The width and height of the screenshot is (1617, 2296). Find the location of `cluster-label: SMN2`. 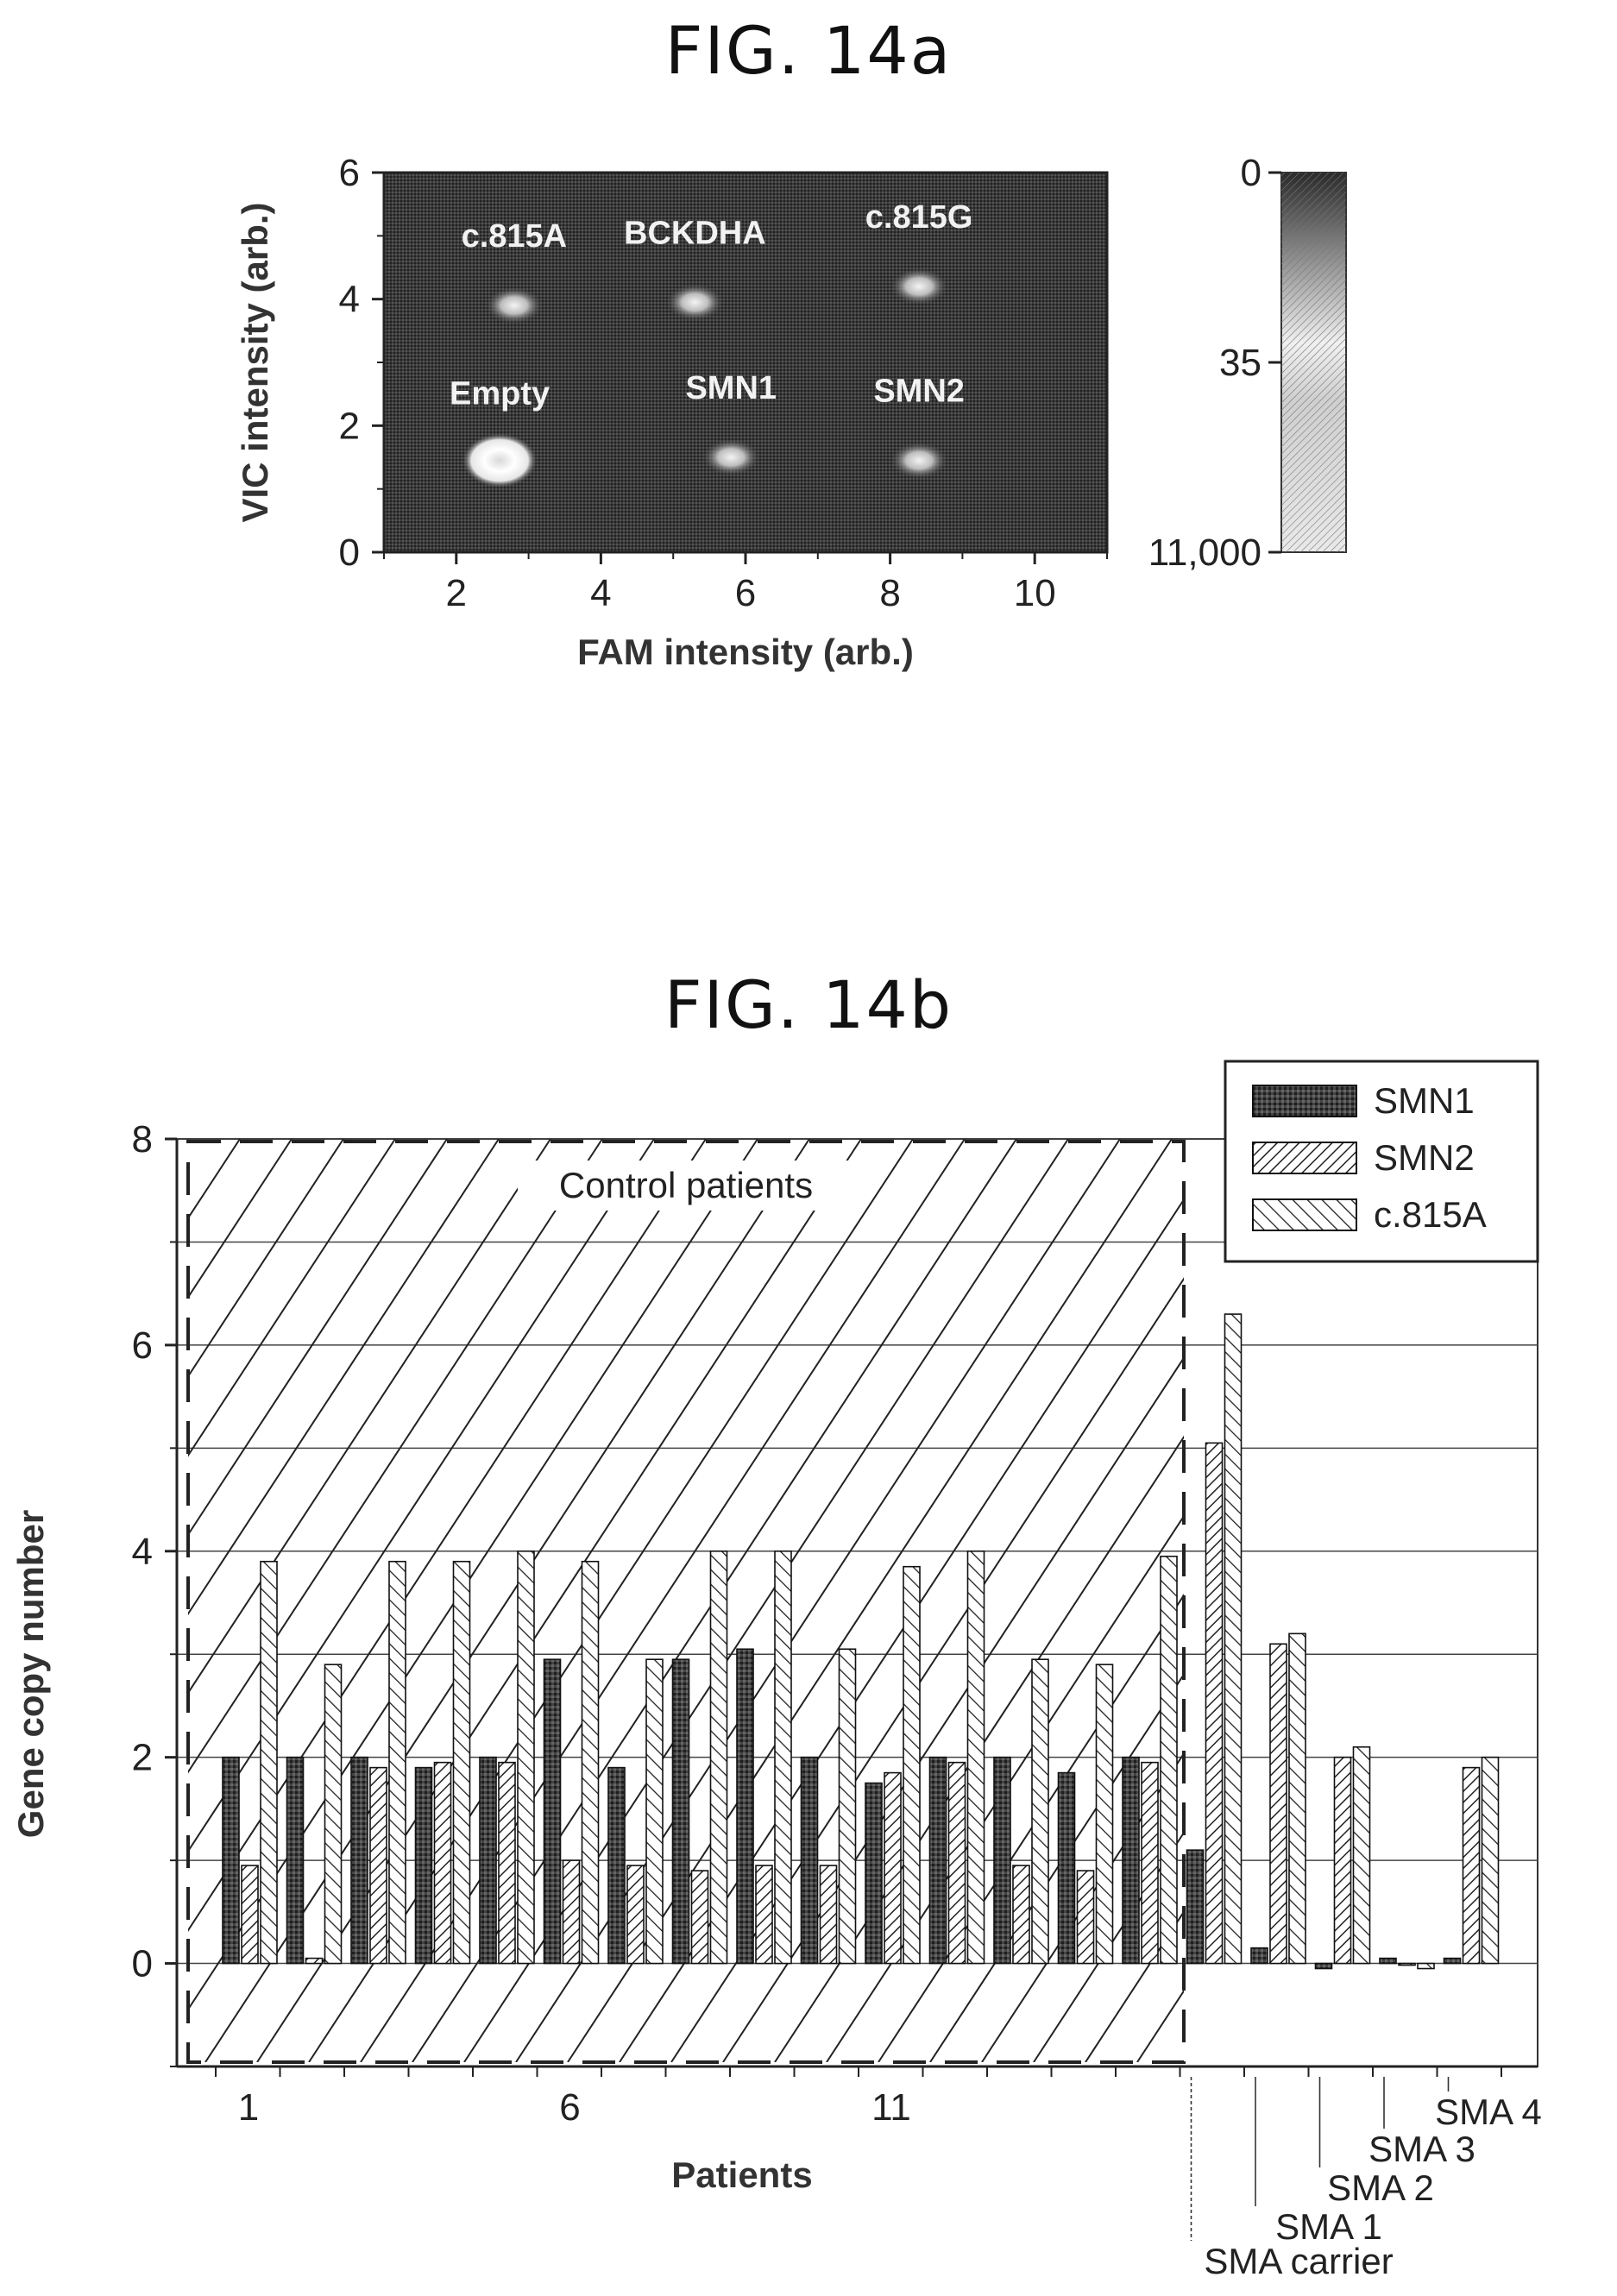

cluster-label: SMN2 is located at coordinates (919, 392).